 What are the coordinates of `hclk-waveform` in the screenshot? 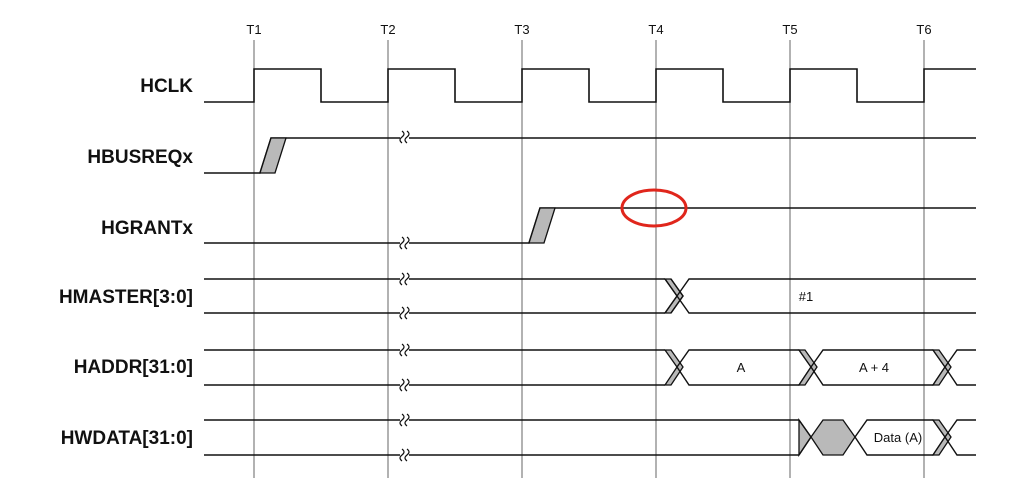 It's located at (590, 85).